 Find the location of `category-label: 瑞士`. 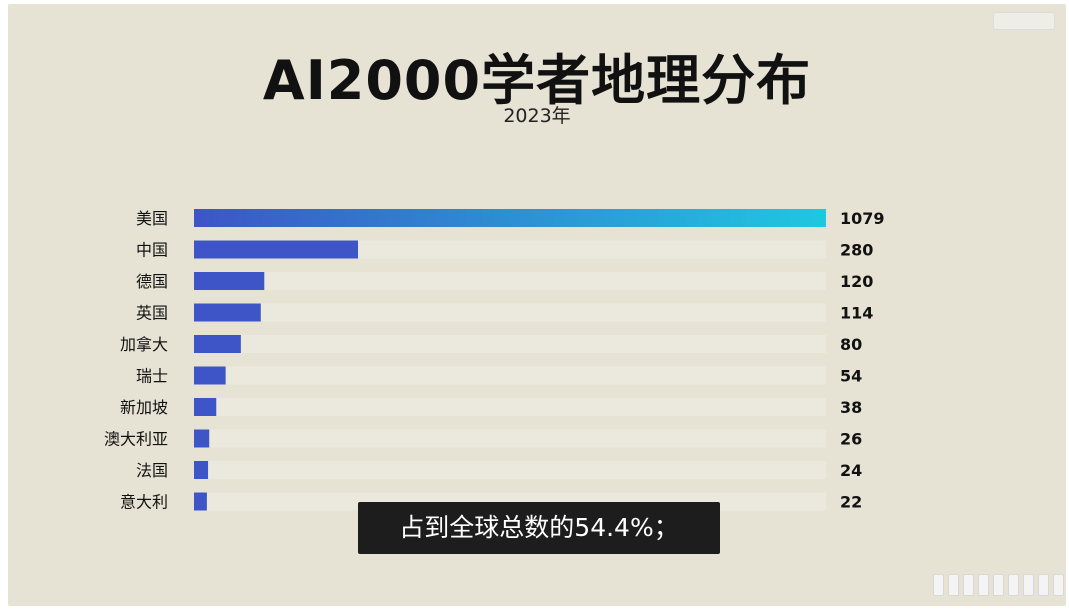

category-label: 瑞士 is located at coordinates (152, 376).